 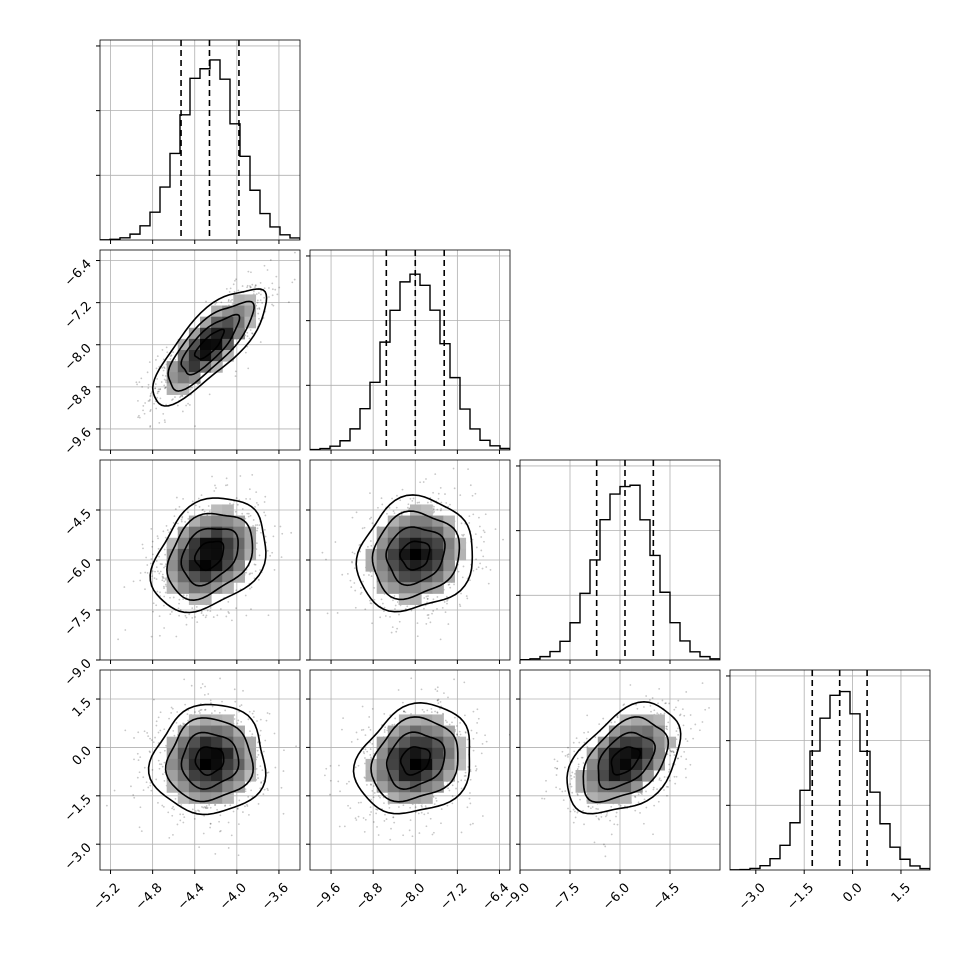 I want to click on panel-content, so click(x=620, y=770).